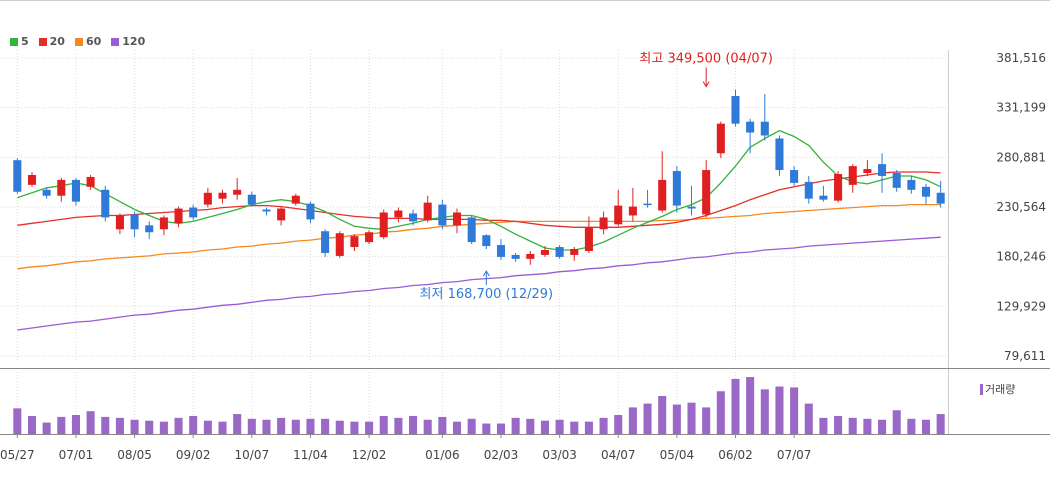  I want to click on x-tick-label: 06/02, so click(735, 455).